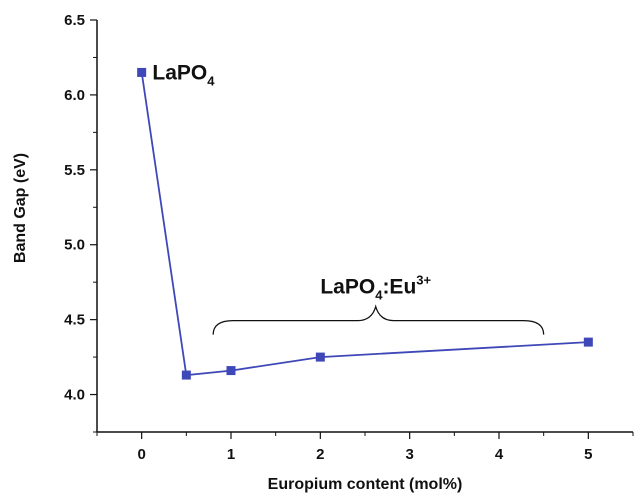 Image resolution: width=636 pixels, height=498 pixels. Describe the element at coordinates (588, 454) in the screenshot. I see `x-tick-label: 5` at that location.